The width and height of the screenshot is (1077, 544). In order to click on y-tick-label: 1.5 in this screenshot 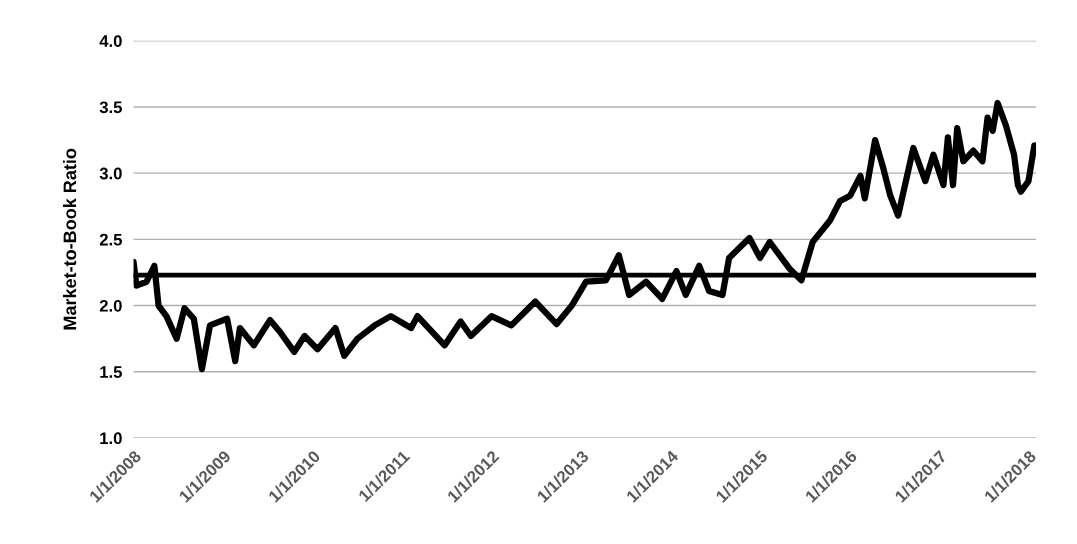, I will do `click(111, 372)`.